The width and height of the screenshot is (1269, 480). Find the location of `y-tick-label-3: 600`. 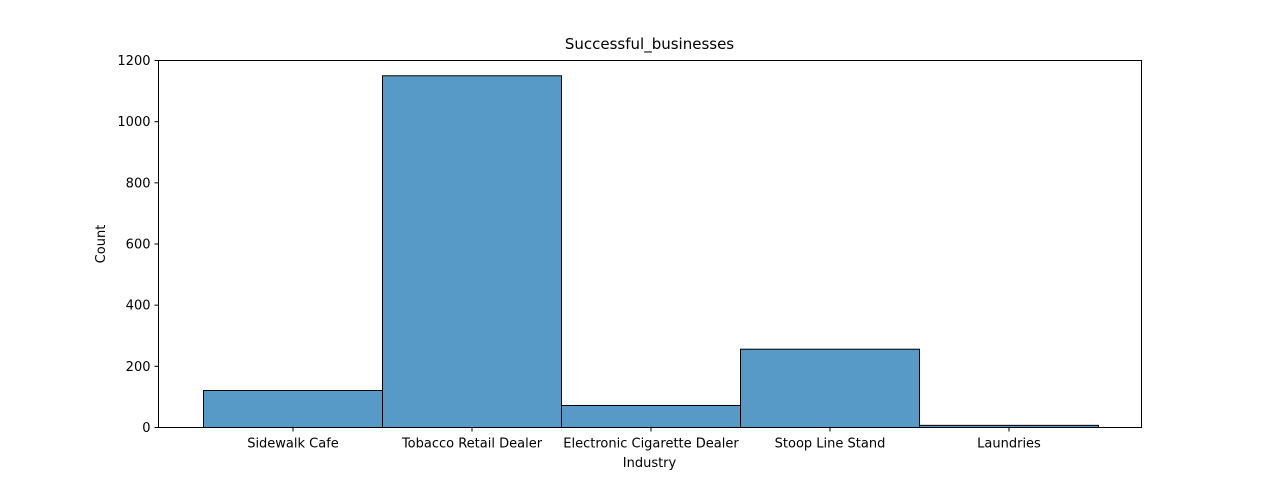

y-tick-label-3: 600 is located at coordinates (138, 245).